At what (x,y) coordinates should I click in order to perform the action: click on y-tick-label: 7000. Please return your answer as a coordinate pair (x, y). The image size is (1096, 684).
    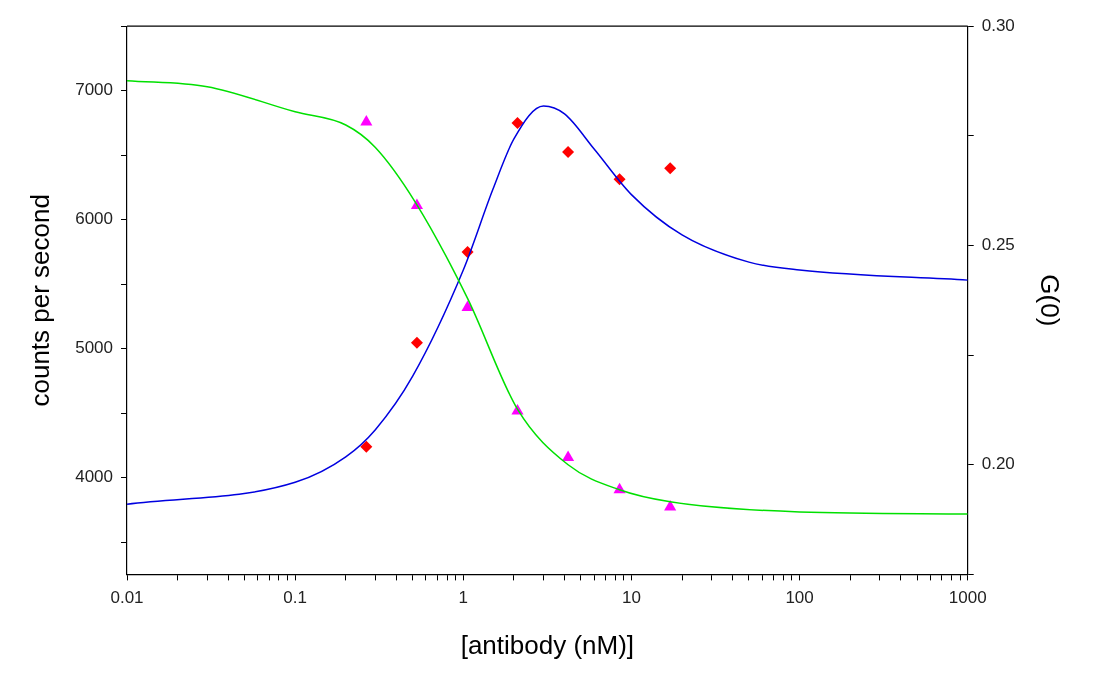
    Looking at the image, I should click on (94, 90).